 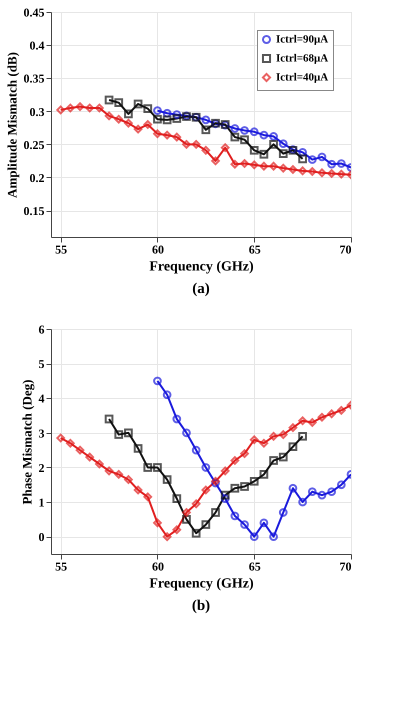 I want to click on y-axis-title: Amplitude Mismatch (dB), so click(x=12, y=125).